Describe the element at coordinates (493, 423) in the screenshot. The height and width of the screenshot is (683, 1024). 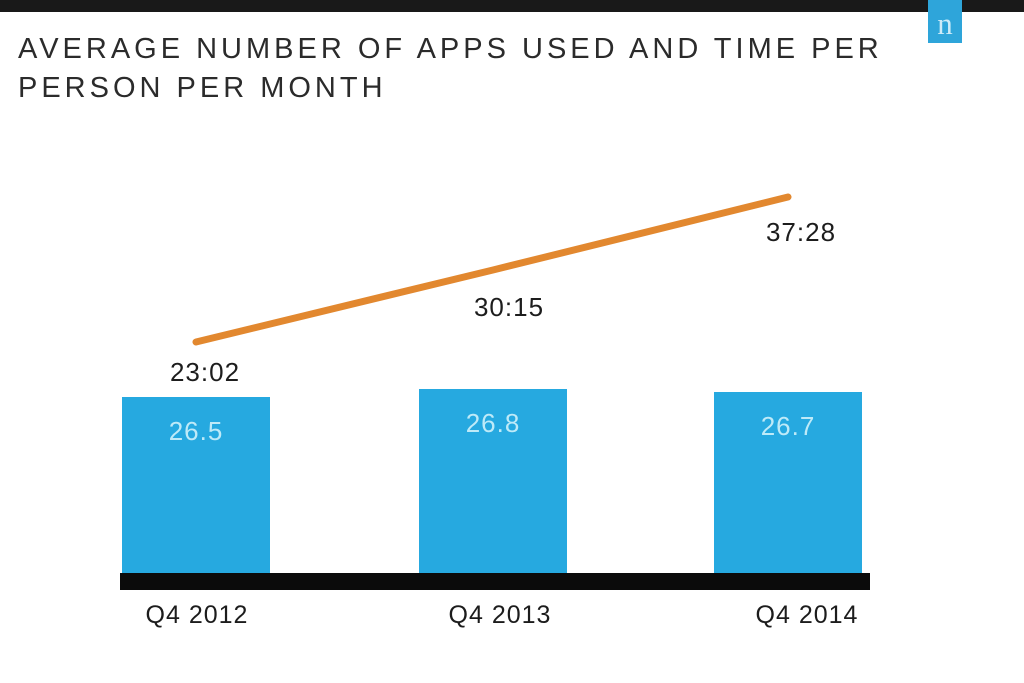
I see `bar-value-label-q4-2013: 26.8` at that location.